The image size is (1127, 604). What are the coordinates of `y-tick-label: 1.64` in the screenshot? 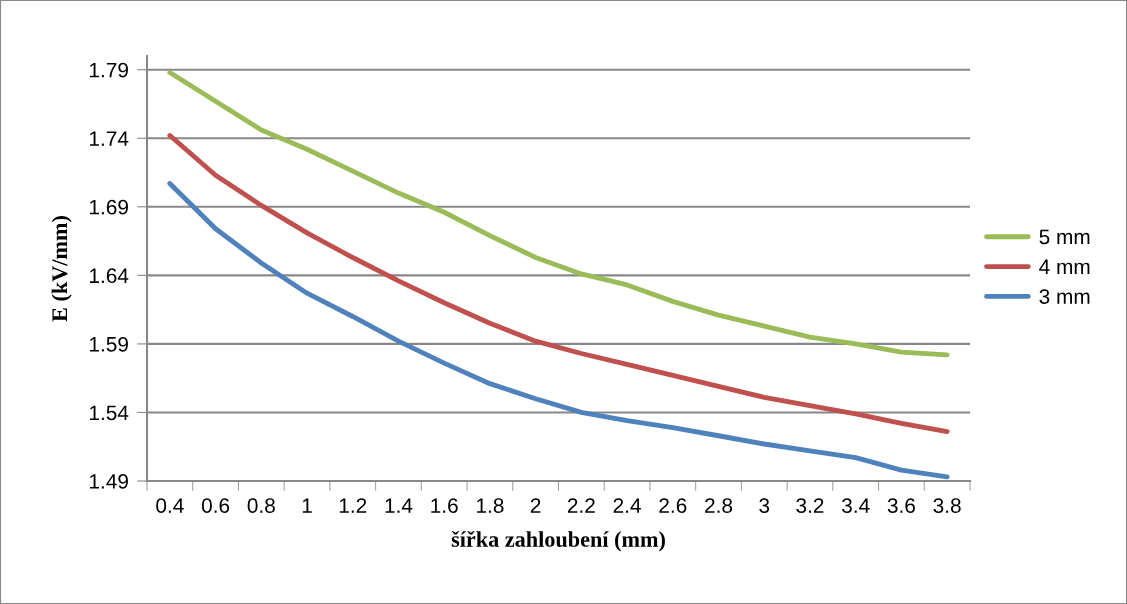 It's located at (109, 276).